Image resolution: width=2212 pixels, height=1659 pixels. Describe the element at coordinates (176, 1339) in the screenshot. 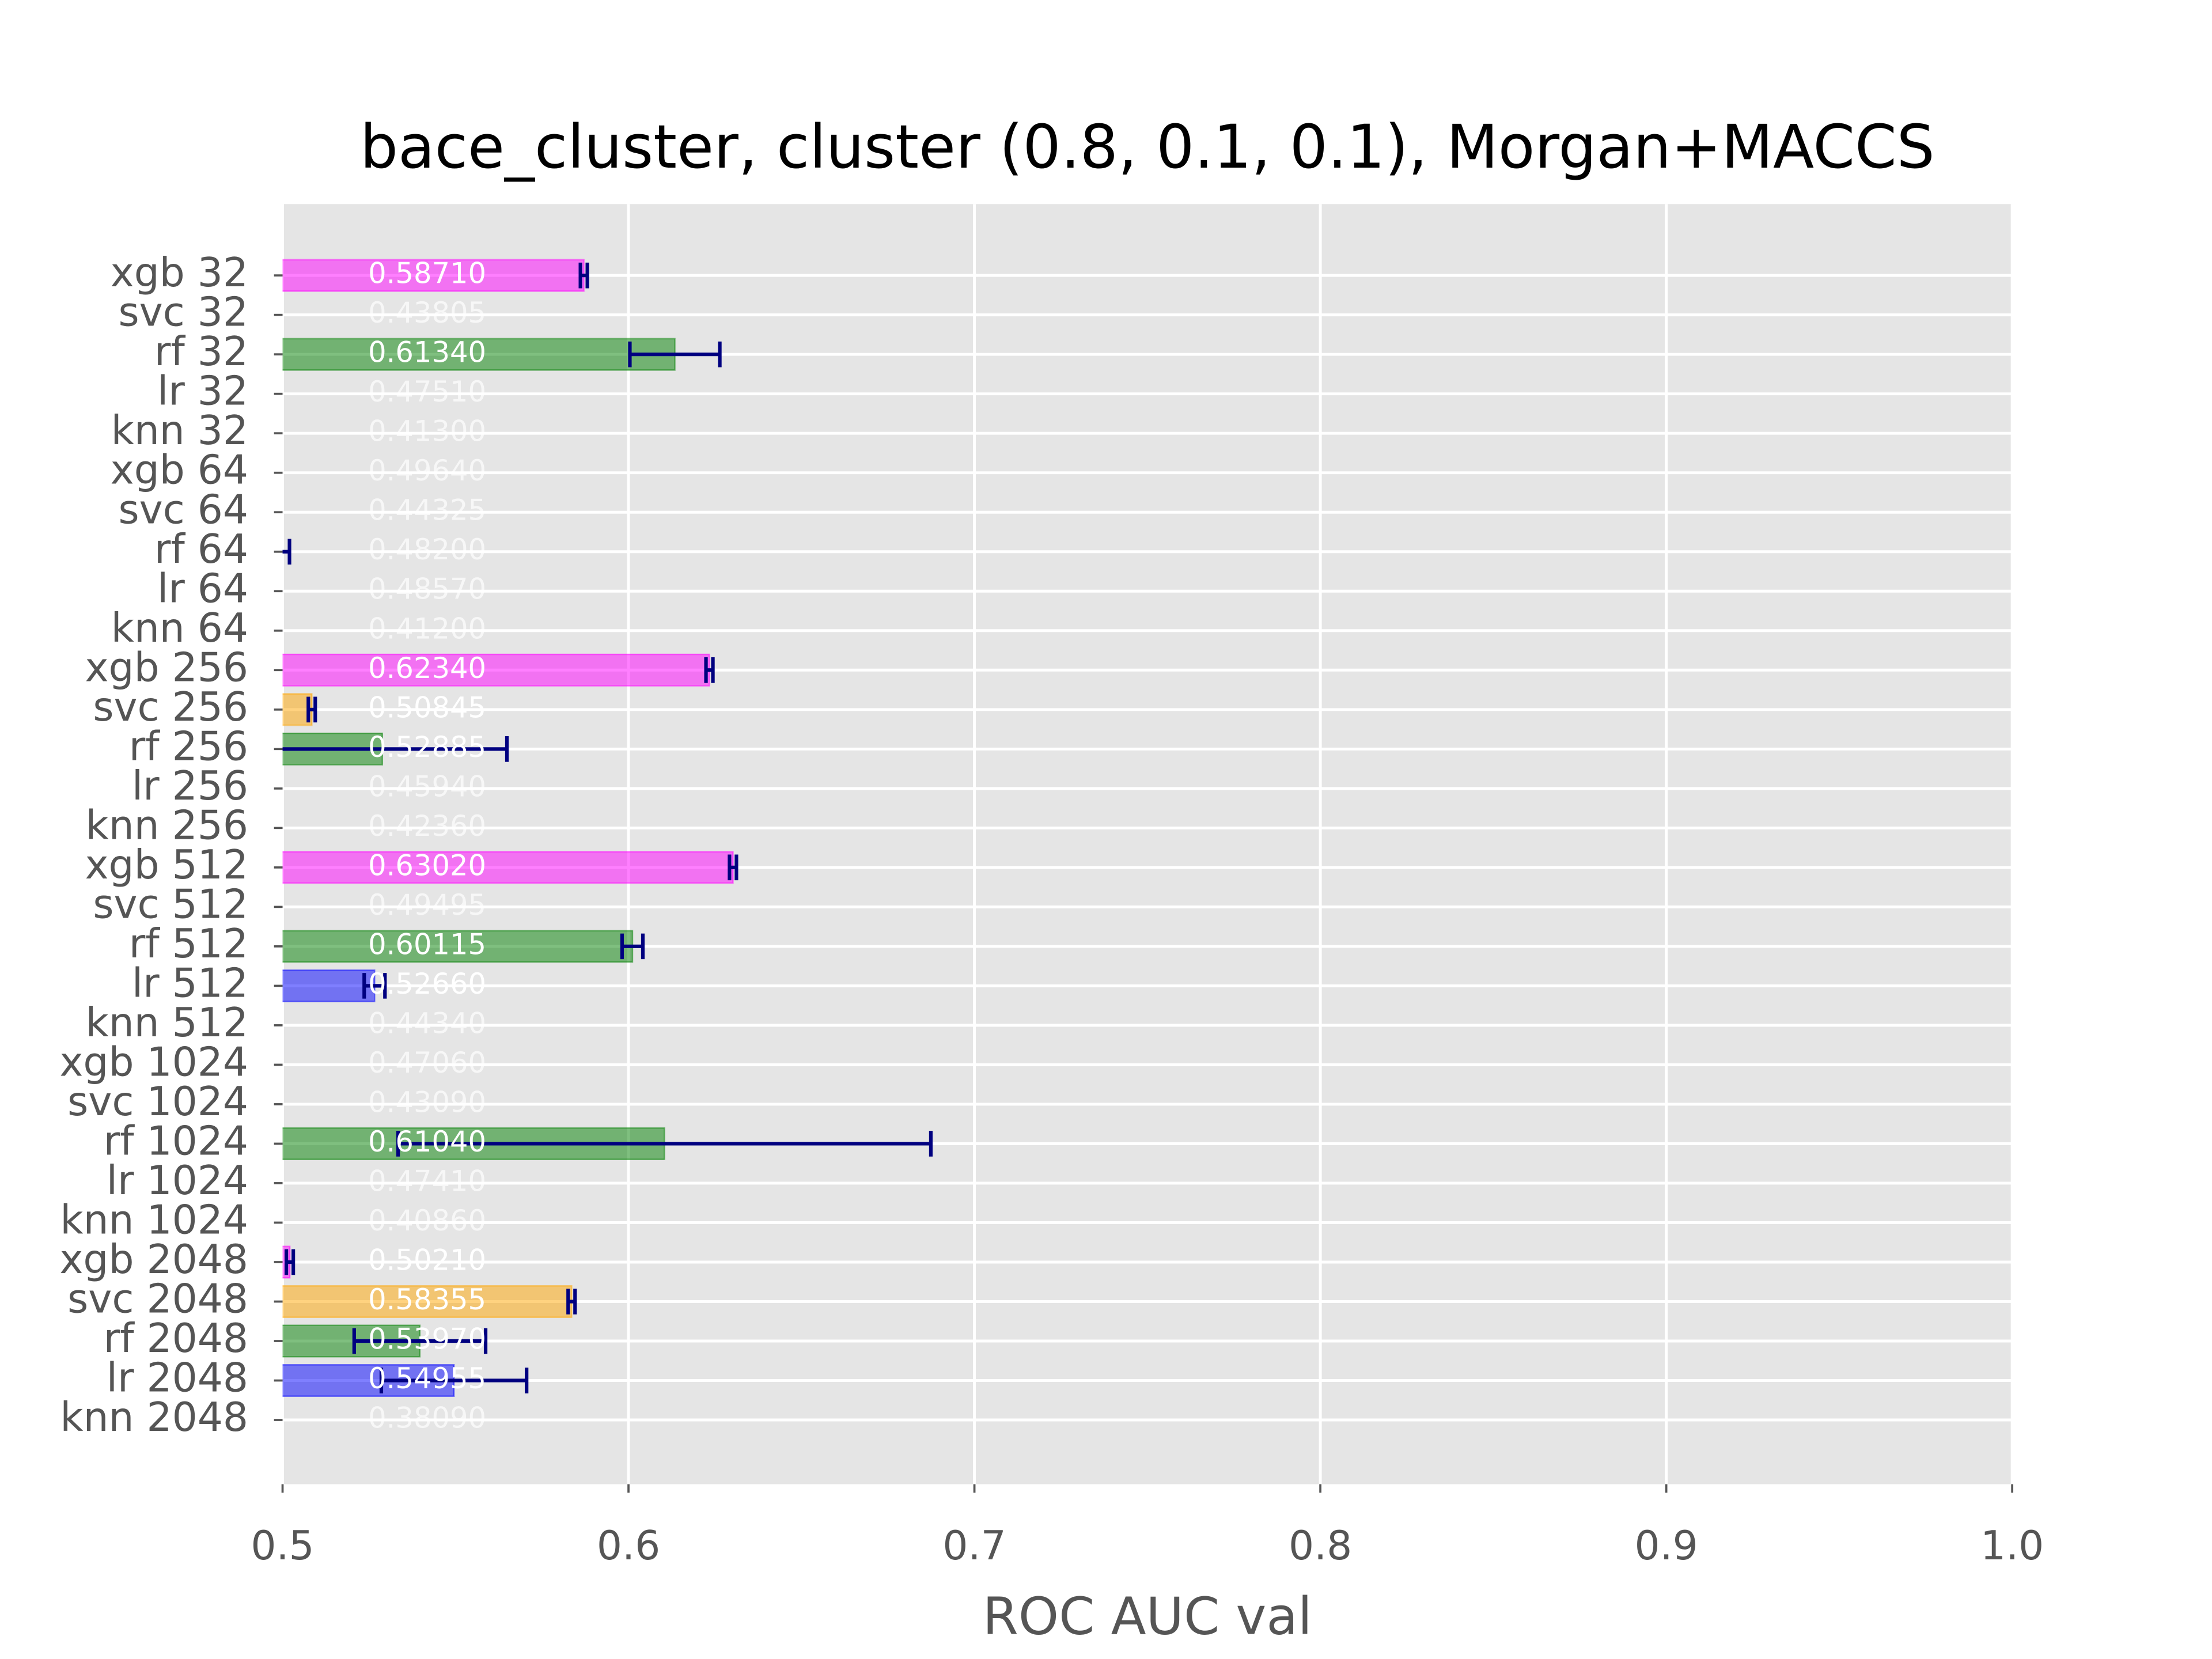

I see `y-tick-label: rf 2048` at that location.